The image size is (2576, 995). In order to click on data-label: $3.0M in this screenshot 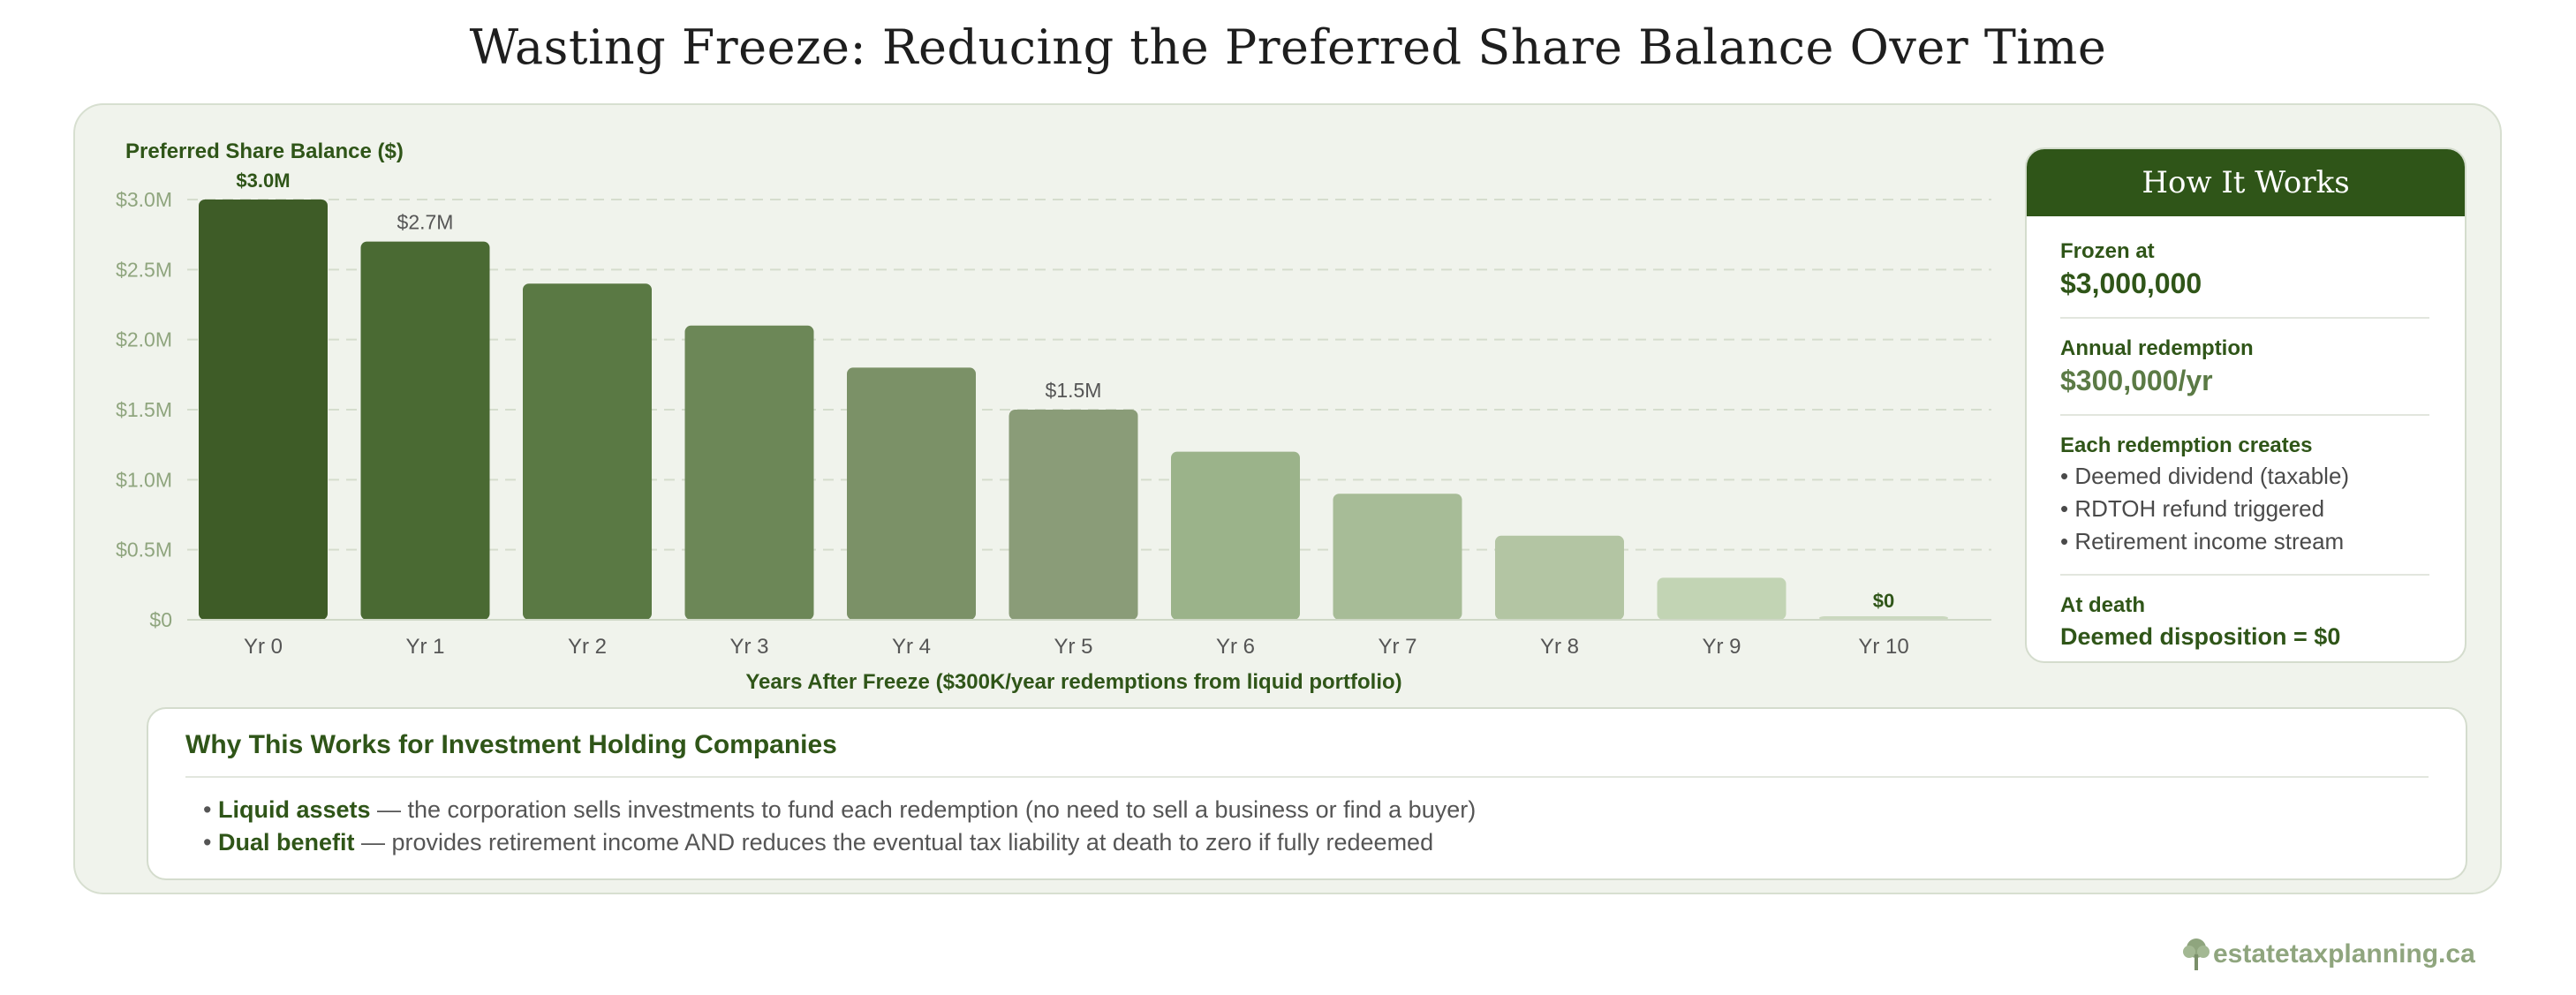, I will do `click(263, 181)`.